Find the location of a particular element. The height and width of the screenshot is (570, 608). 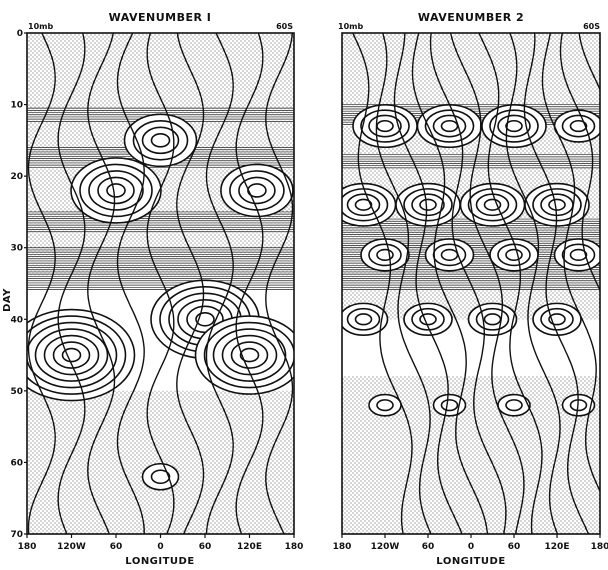

panel-1-y-ticks: 0 10 20 30 40 50 60 70 is located at coordinates (18, 284).